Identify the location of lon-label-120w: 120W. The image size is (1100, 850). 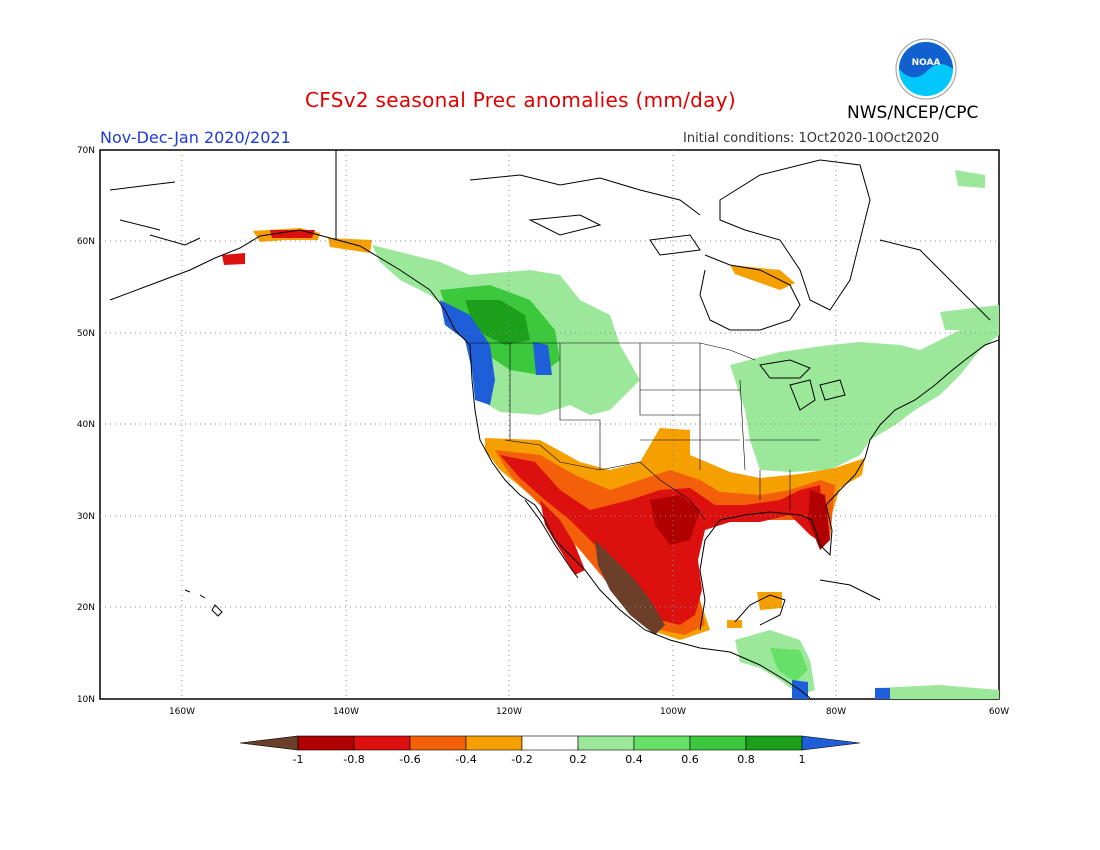
(509, 712).